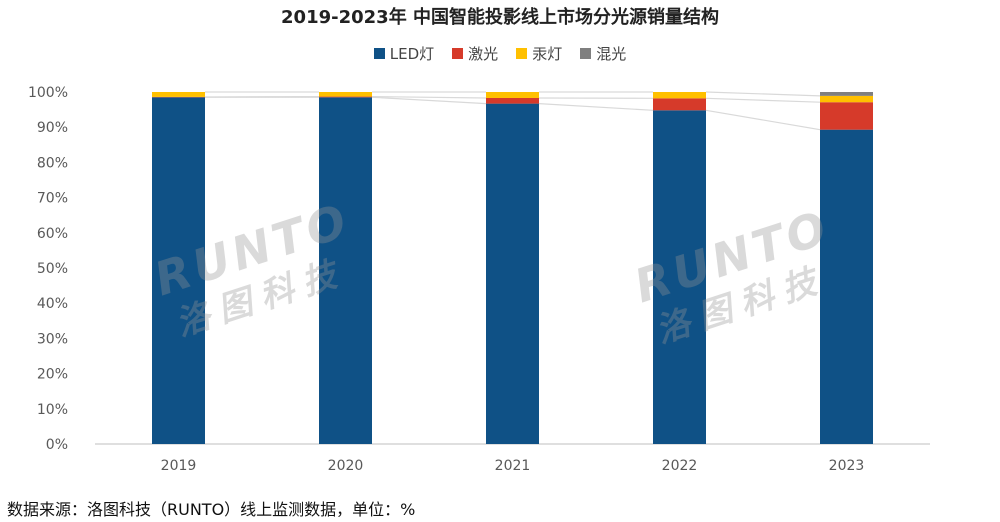 This screenshot has height=522, width=1000. Describe the element at coordinates (500, 17) in the screenshot. I see `chart-title: 2019-2023年 中国智能投影线上市场分光源销量结构` at that location.